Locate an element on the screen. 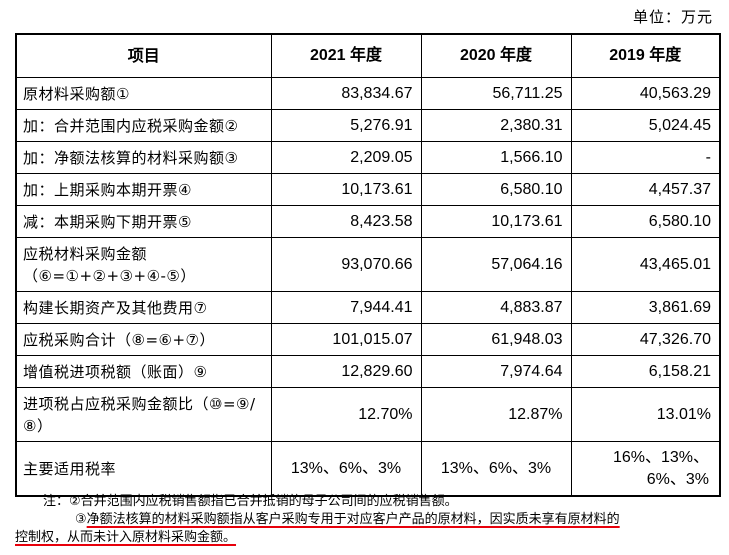  table-row: 原材料采购额① 83,834.67 56,711.25 40,563.29 is located at coordinates (368, 93).